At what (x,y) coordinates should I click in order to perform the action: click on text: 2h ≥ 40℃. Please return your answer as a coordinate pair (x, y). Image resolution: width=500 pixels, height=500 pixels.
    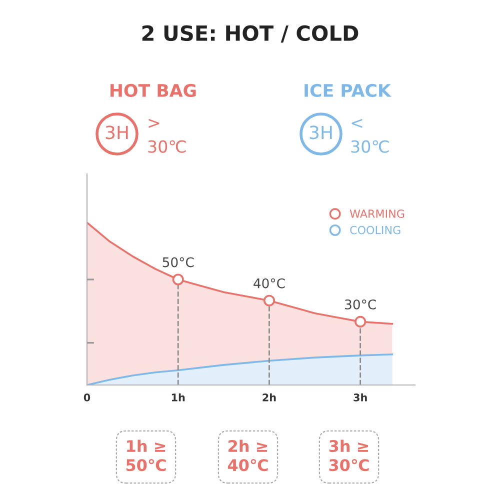
    Looking at the image, I should click on (248, 456).